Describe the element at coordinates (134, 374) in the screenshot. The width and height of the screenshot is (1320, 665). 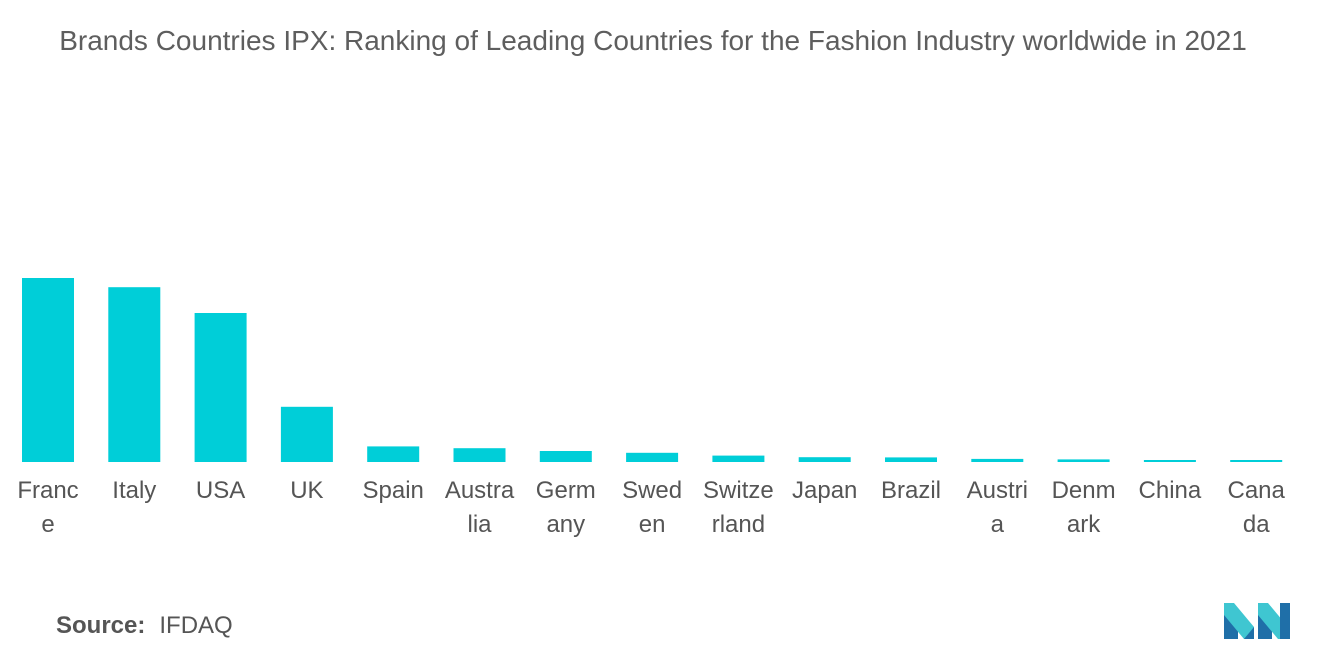
I see `bar-italy` at that location.